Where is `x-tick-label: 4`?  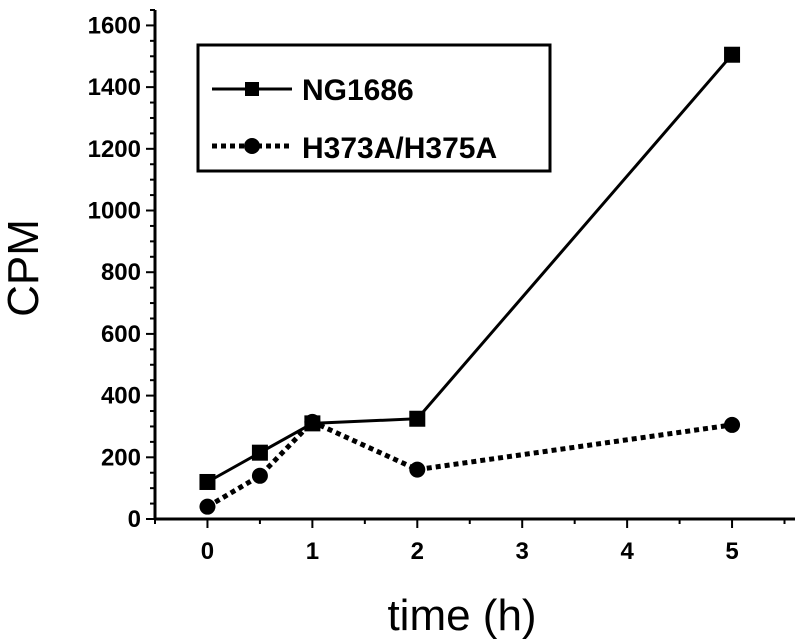
x-tick-label: 4 is located at coordinates (627, 551).